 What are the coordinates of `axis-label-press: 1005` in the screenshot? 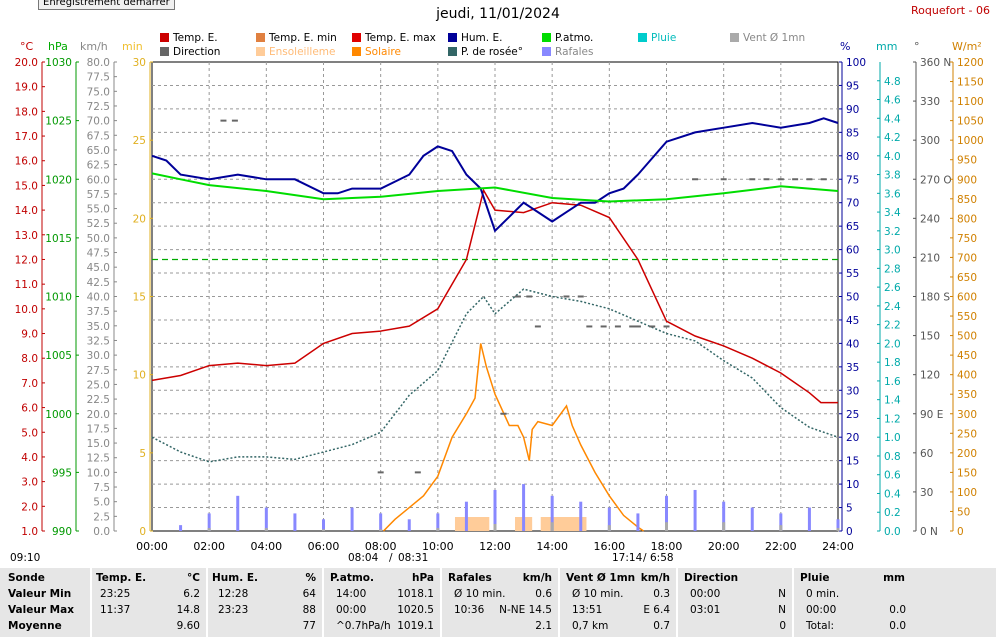 It's located at (58, 356).